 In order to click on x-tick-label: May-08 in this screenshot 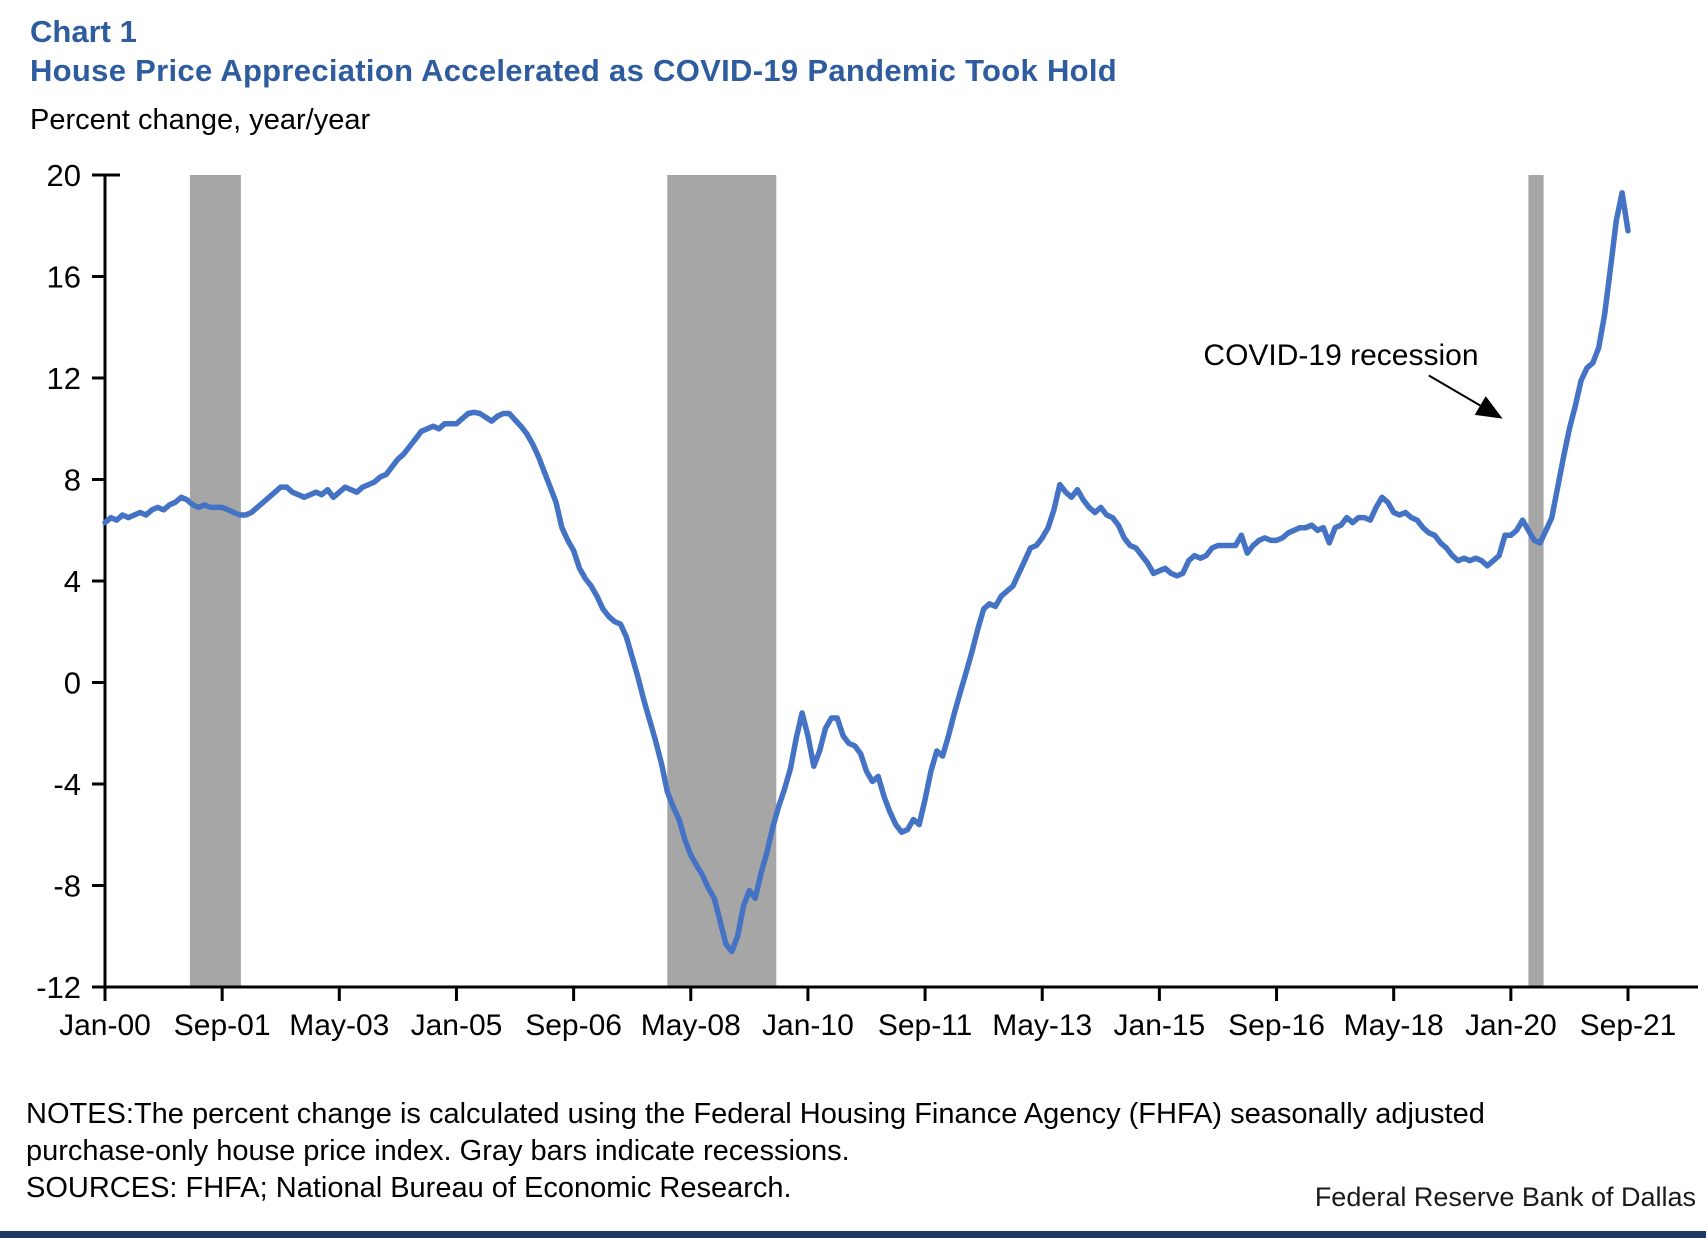, I will do `click(691, 1025)`.